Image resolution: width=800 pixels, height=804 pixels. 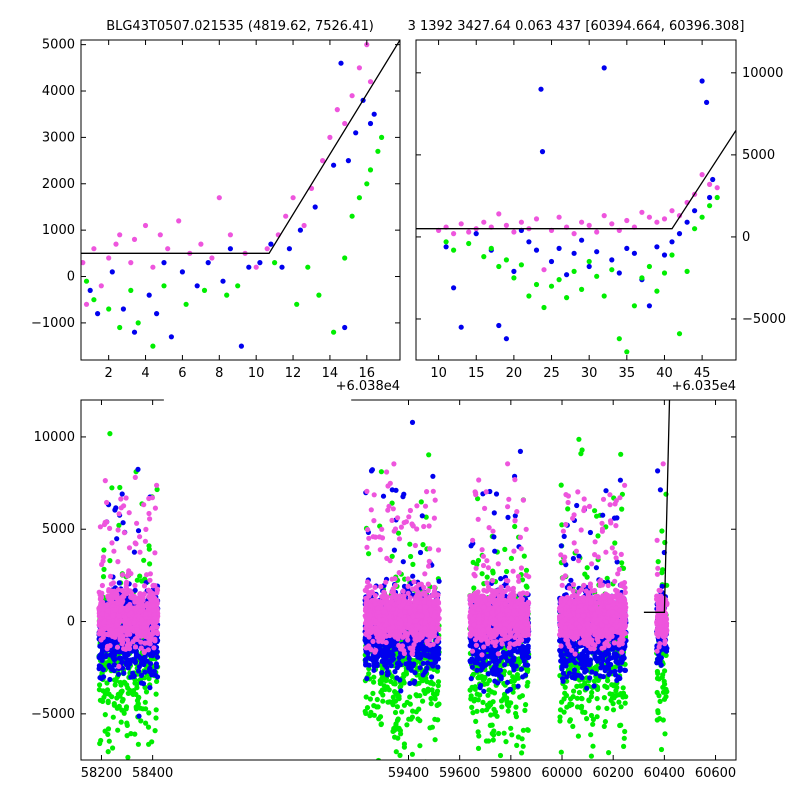 What do you see at coordinates (219, 373) in the screenshot?
I see `x-tick-label: 8` at bounding box center [219, 373].